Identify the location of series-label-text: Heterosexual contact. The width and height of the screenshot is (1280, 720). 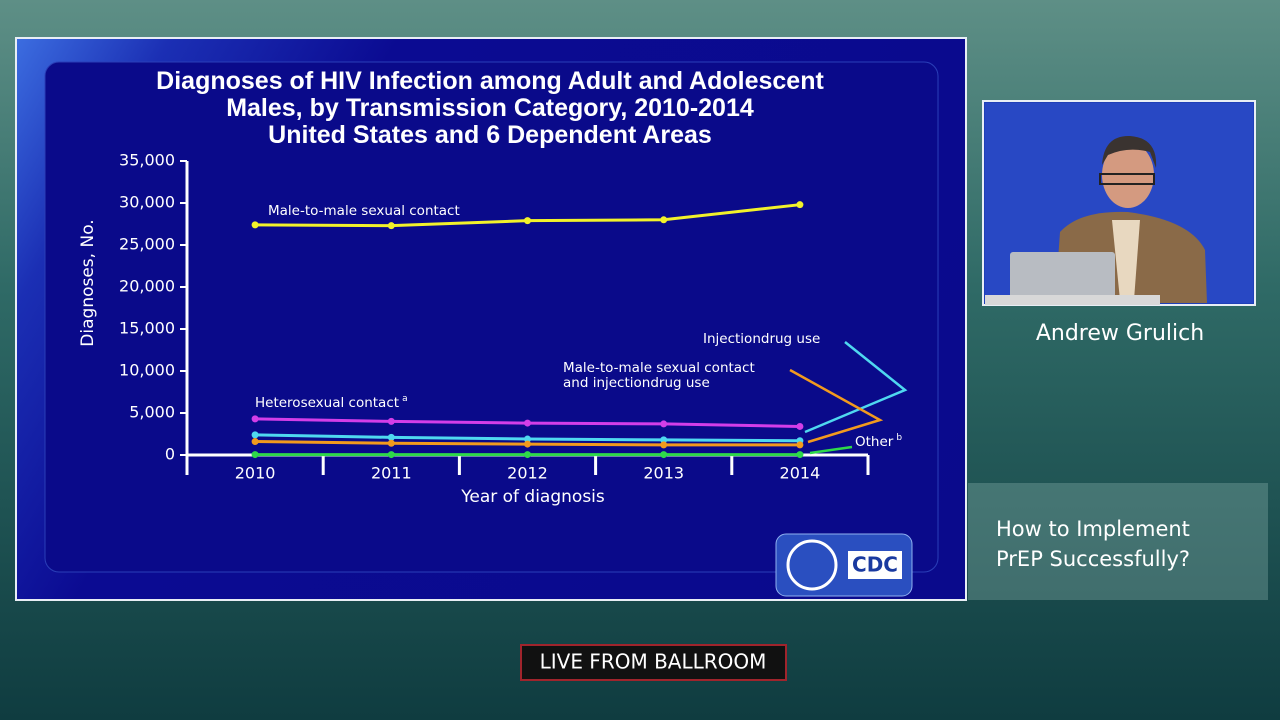
(327, 403).